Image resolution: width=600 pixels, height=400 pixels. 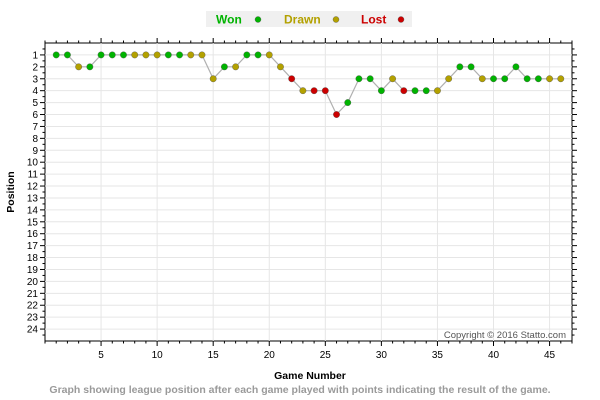 I want to click on y-tick-label: 12, so click(x=33, y=187).